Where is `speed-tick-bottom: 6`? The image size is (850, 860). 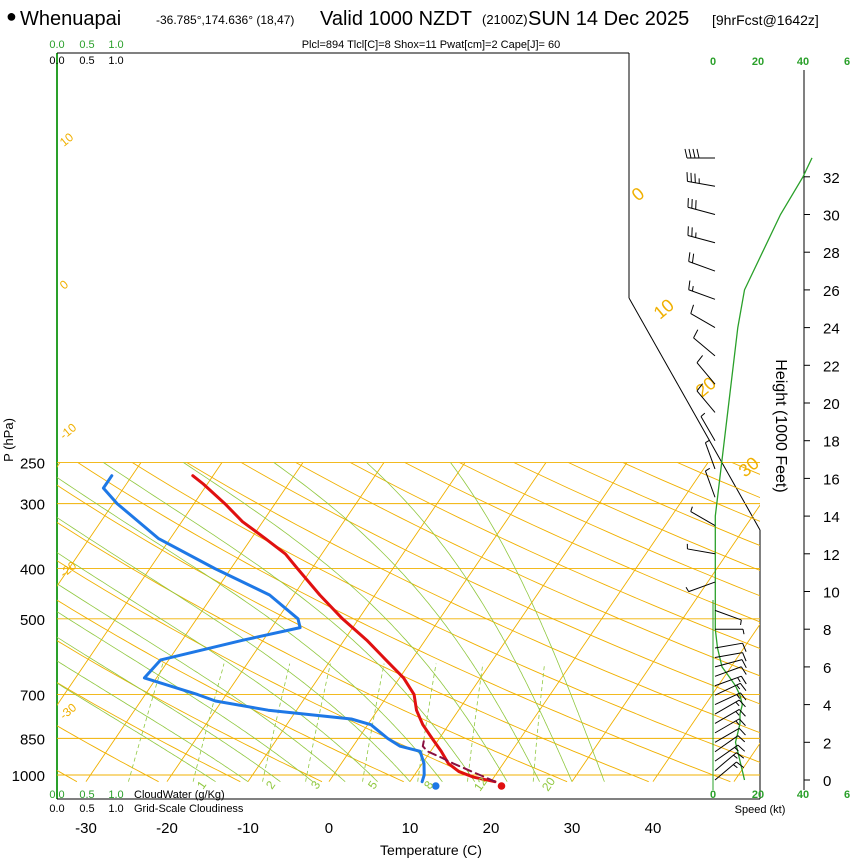
speed-tick-bottom: 6 is located at coordinates (847, 795).